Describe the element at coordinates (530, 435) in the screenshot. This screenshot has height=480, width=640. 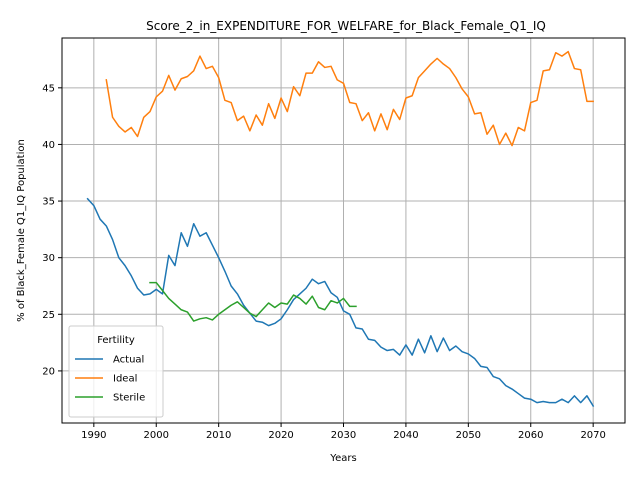
I see `x-tick-label: 2060` at that location.